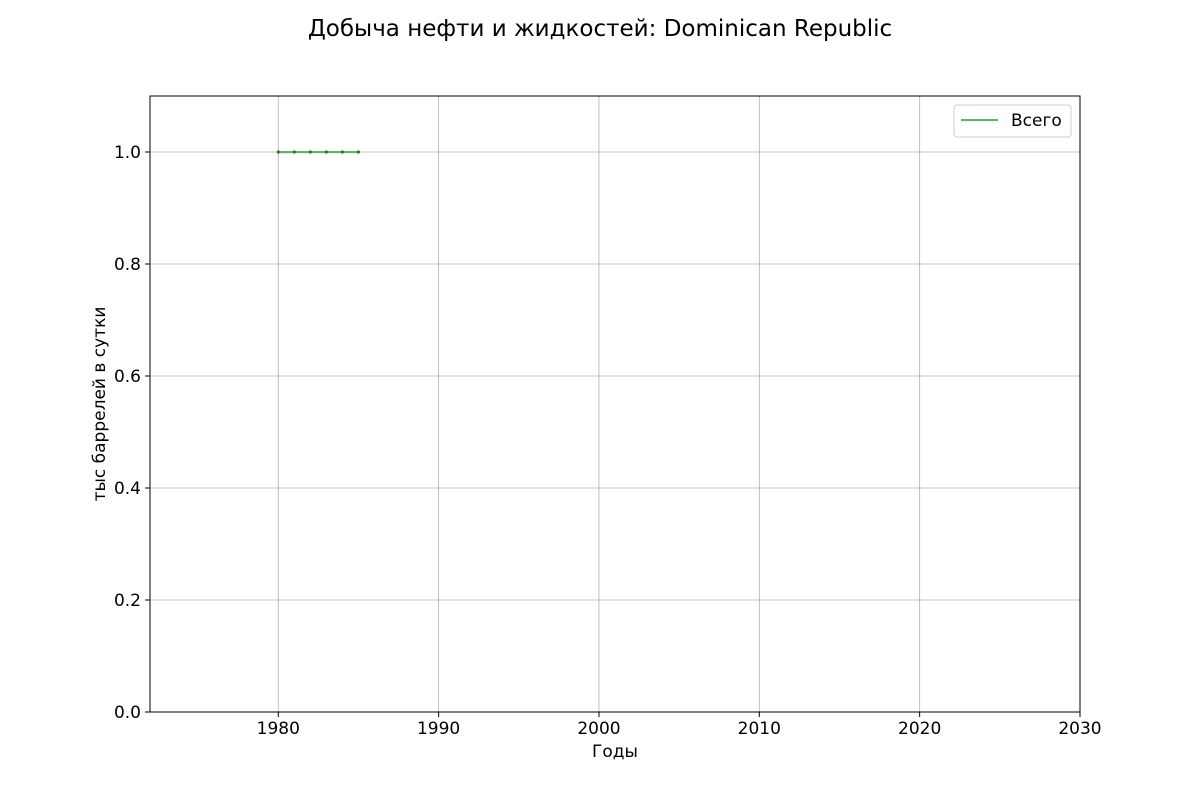  What do you see at coordinates (615, 752) in the screenshot?
I see `x-axis-label: Годы` at bounding box center [615, 752].